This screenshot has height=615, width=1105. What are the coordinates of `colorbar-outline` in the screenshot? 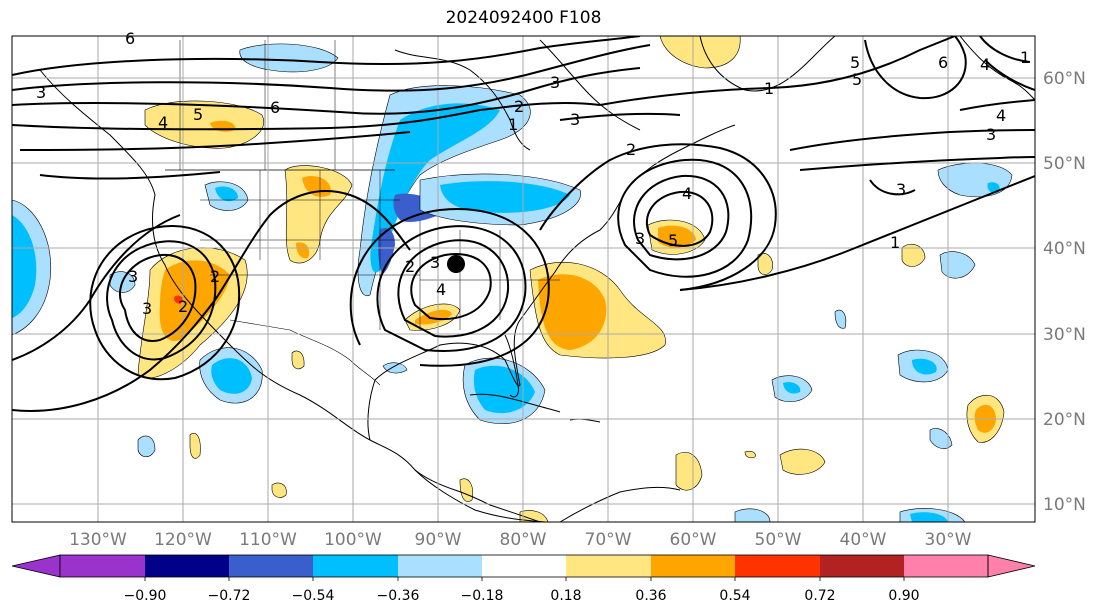 It's located at (524, 566).